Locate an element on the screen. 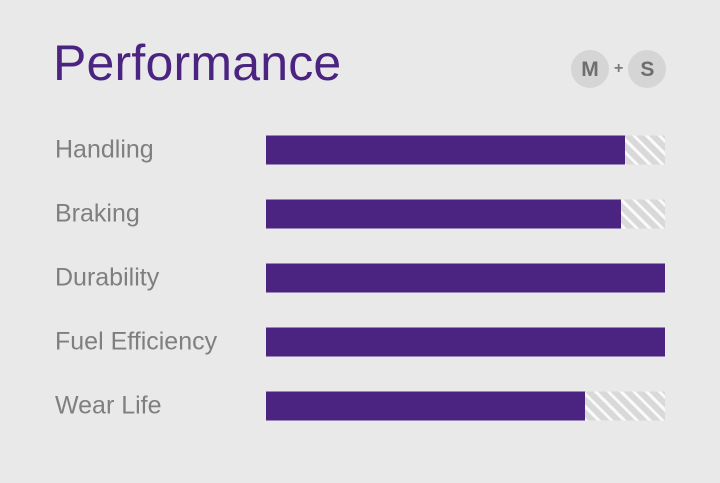  metric-track-fuel-efficiency is located at coordinates (465, 342).